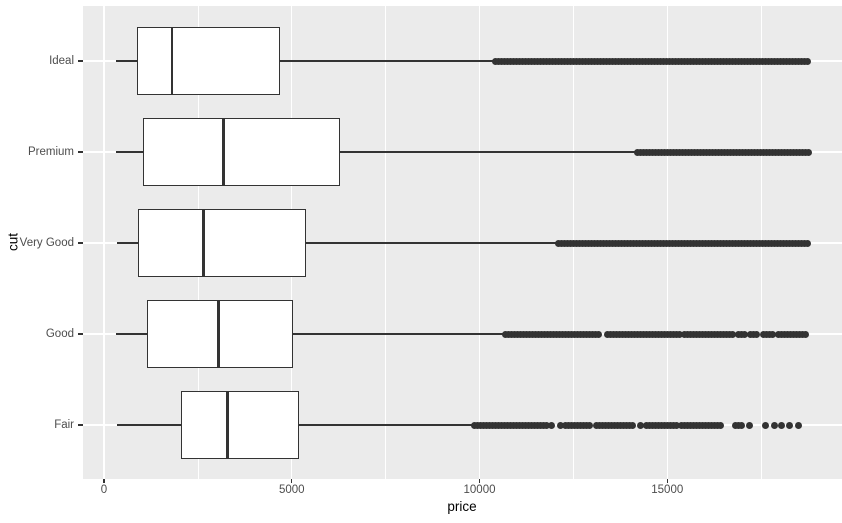 This screenshot has width=842, height=523. I want to click on y-tick-label: Ideal, so click(61, 61).